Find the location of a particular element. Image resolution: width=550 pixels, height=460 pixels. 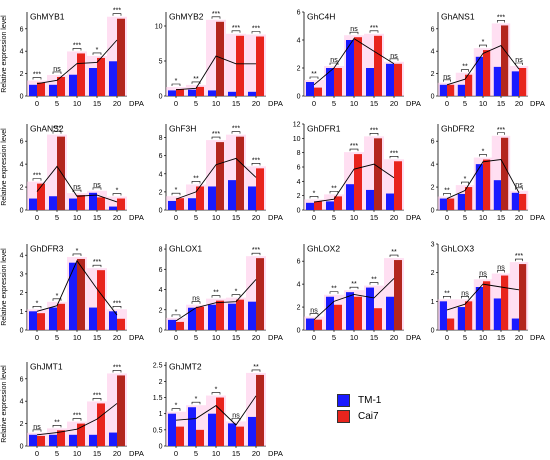

legend-swatch-cai7 is located at coordinates (343, 416).